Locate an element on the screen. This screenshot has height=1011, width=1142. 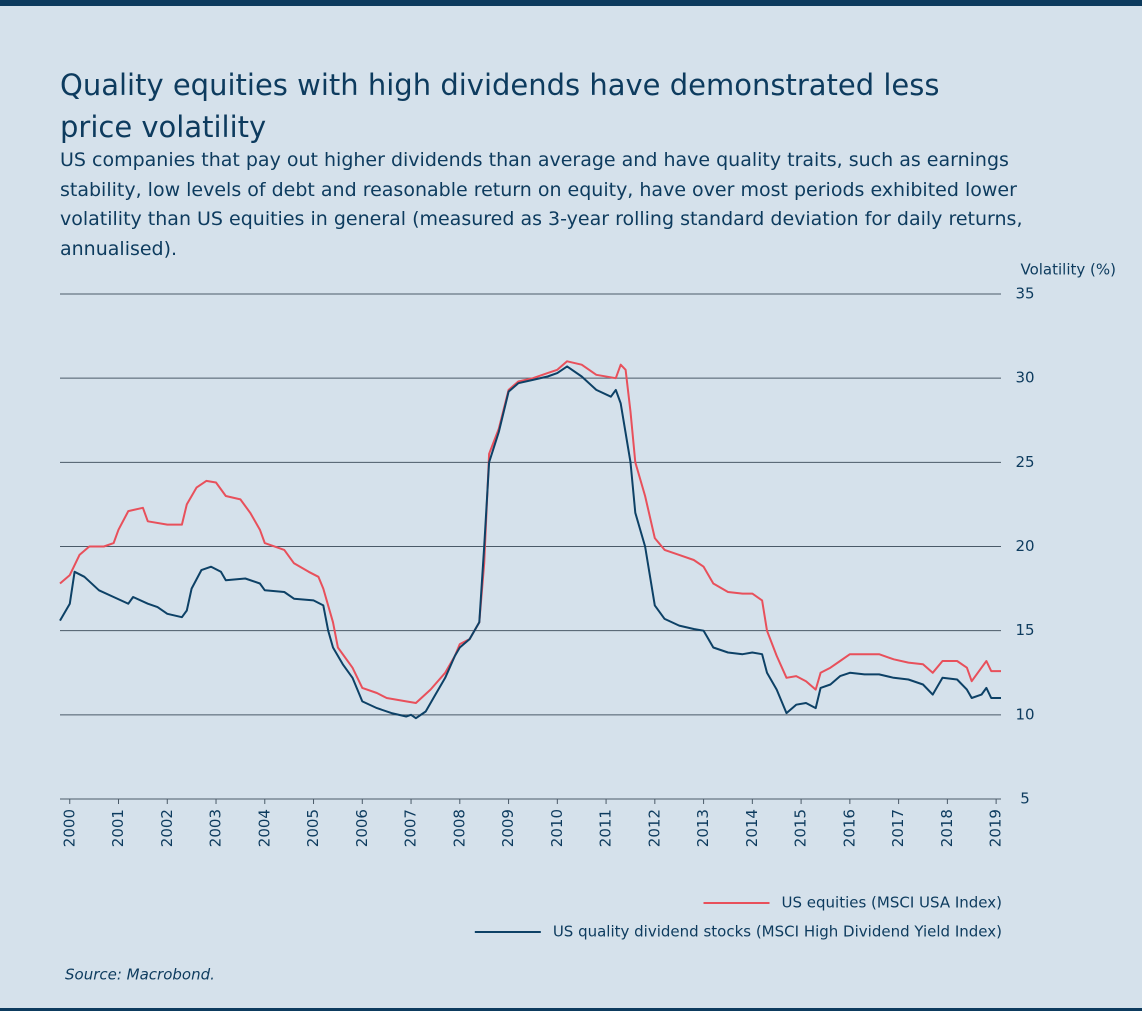
x-tick-label: 2003 is located at coordinates (216, 828).